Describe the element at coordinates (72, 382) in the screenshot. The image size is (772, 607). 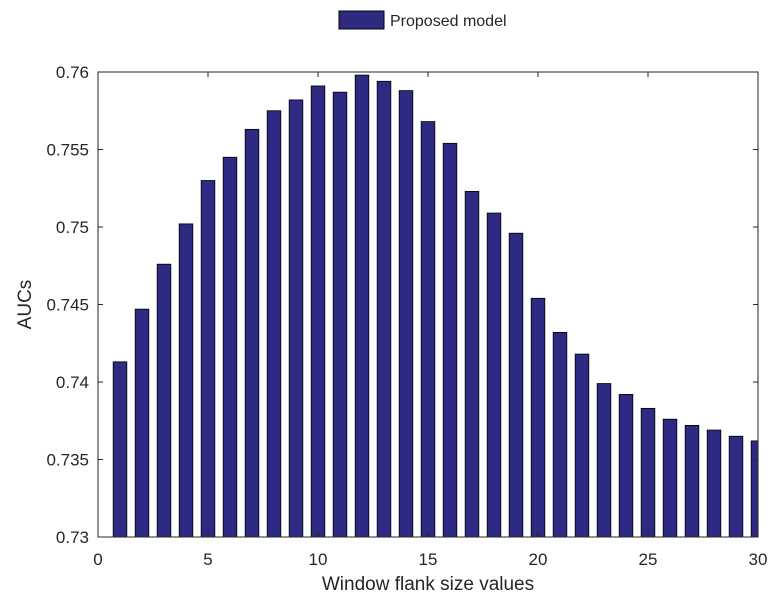
I see `y-tick-label: 0.74` at that location.